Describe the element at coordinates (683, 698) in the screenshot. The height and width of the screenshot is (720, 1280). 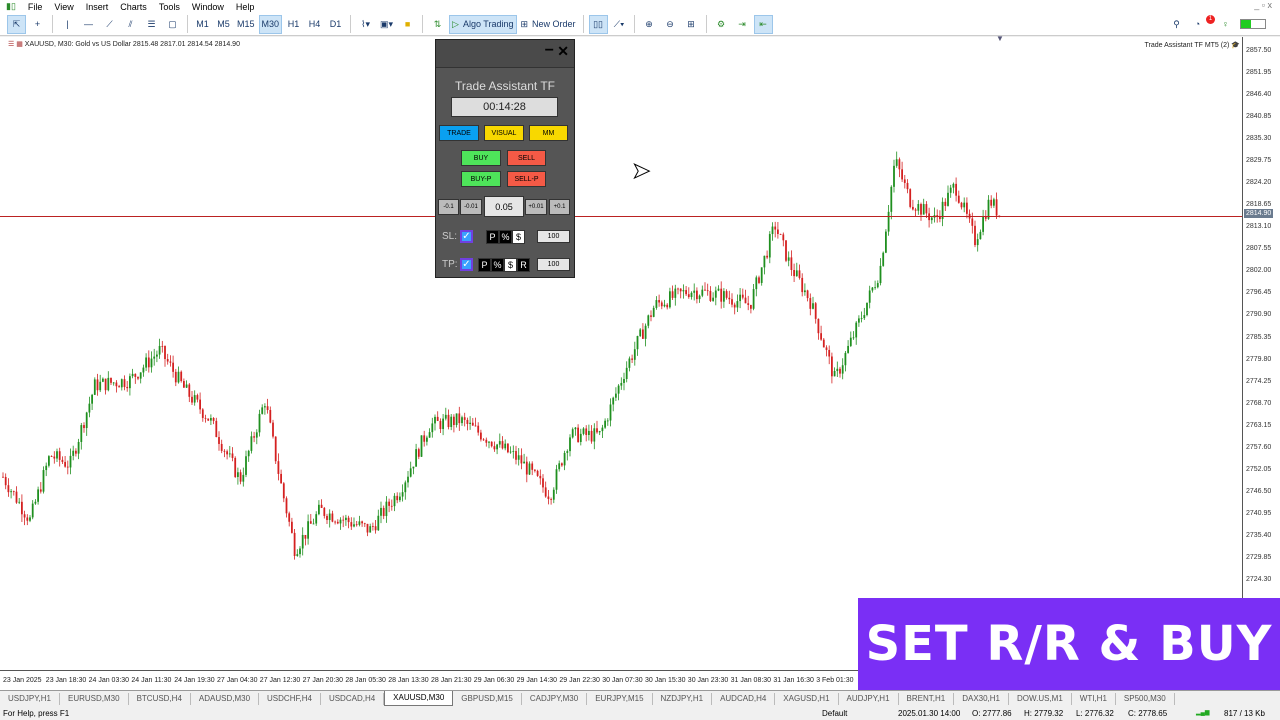
I see `chart-tab: NZDJPY,H1` at that location.